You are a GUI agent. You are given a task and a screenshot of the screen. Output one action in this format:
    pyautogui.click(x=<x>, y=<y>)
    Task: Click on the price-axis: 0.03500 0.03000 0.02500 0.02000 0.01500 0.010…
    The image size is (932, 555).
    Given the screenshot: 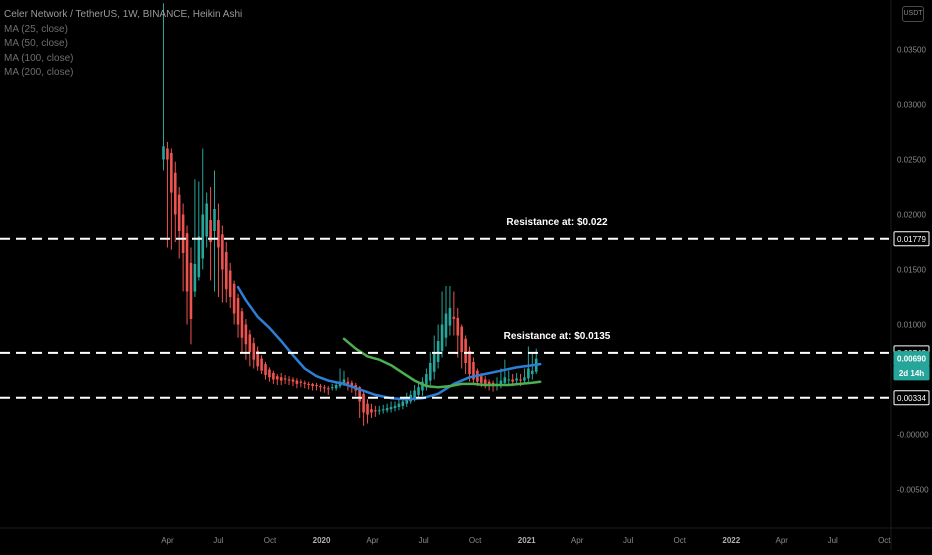 What is the action you would take?
    pyautogui.click(x=913, y=270)
    